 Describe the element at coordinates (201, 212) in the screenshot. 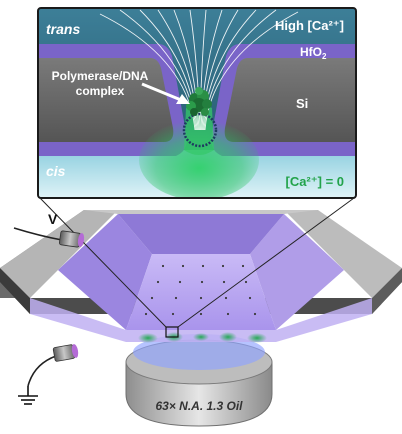

I see `chip-rim-top` at that location.